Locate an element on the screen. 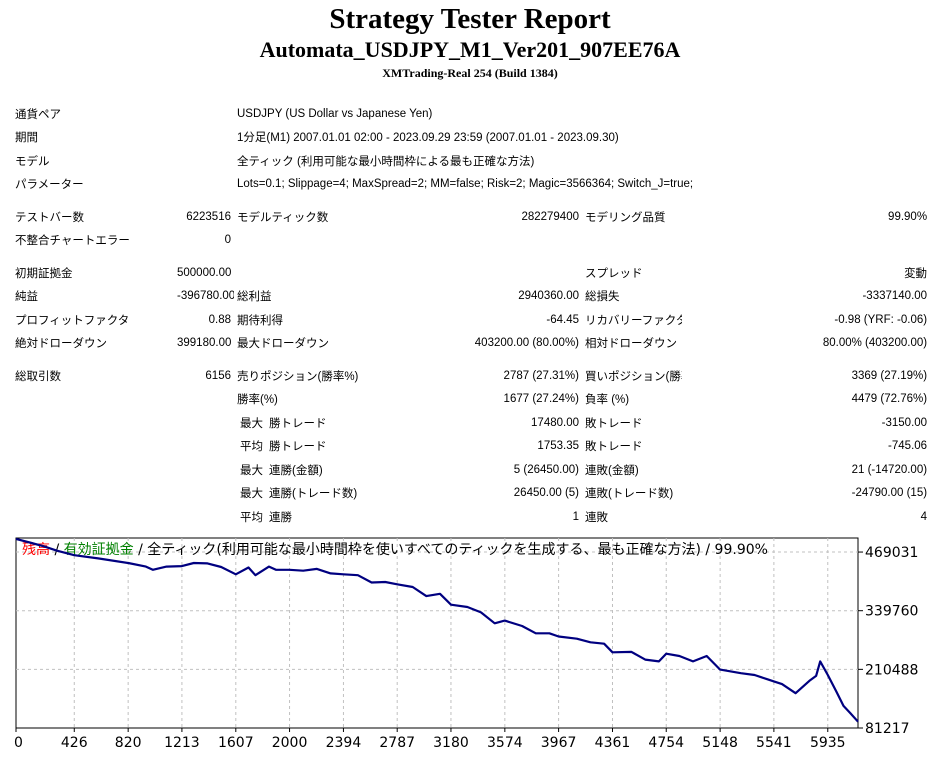 The height and width of the screenshot is (761, 940). mismatch-value: 0 is located at coordinates (227, 240).